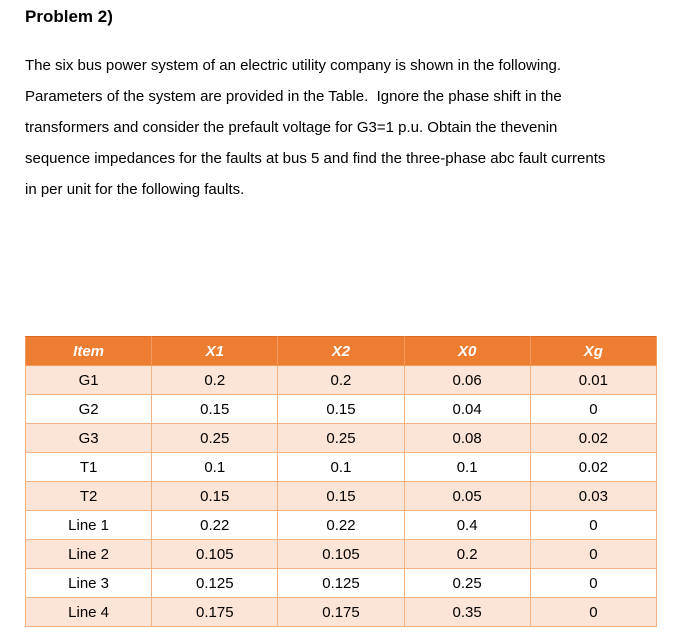  I want to click on item-cell: G2, so click(88, 409).